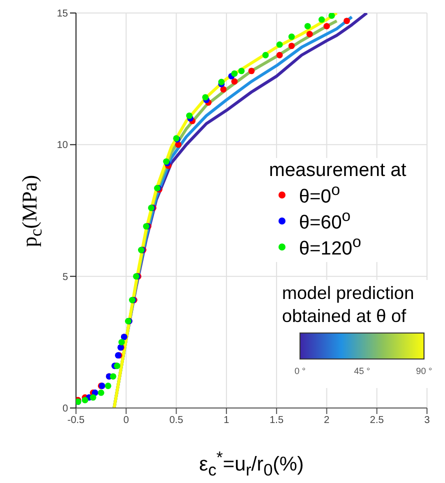 The height and width of the screenshot is (483, 445). Describe the element at coordinates (176, 420) in the screenshot. I see `x-tick-label: 0.5` at that location.